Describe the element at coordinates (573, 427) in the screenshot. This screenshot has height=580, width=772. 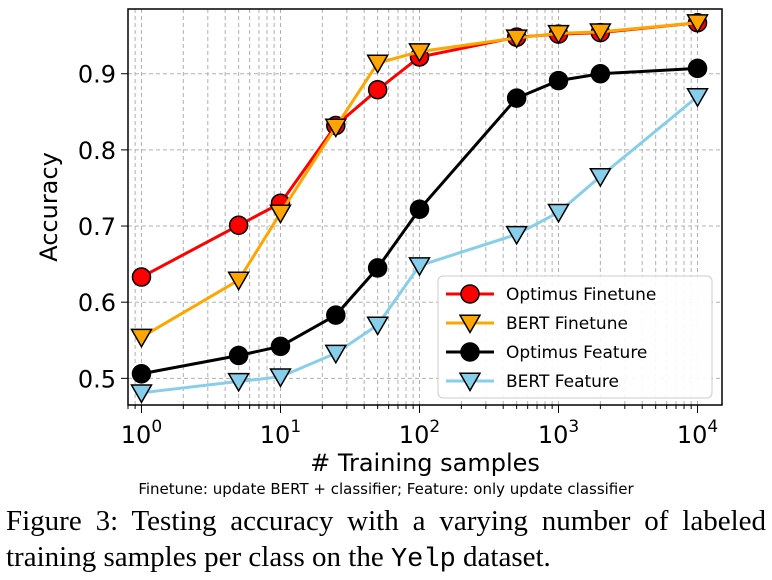
I see `x-tick-exponent: 3` at that location.